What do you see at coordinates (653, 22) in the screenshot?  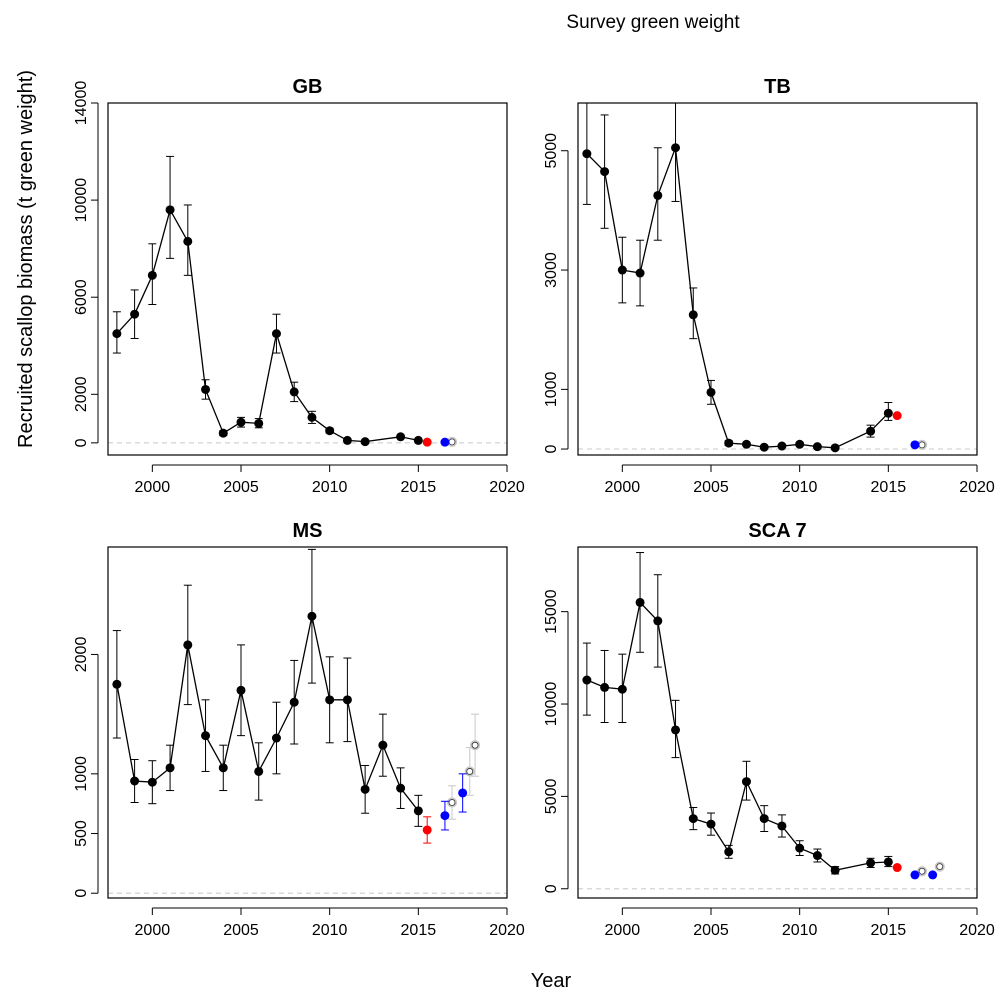 I see `figure-title: Survey green weight` at bounding box center [653, 22].